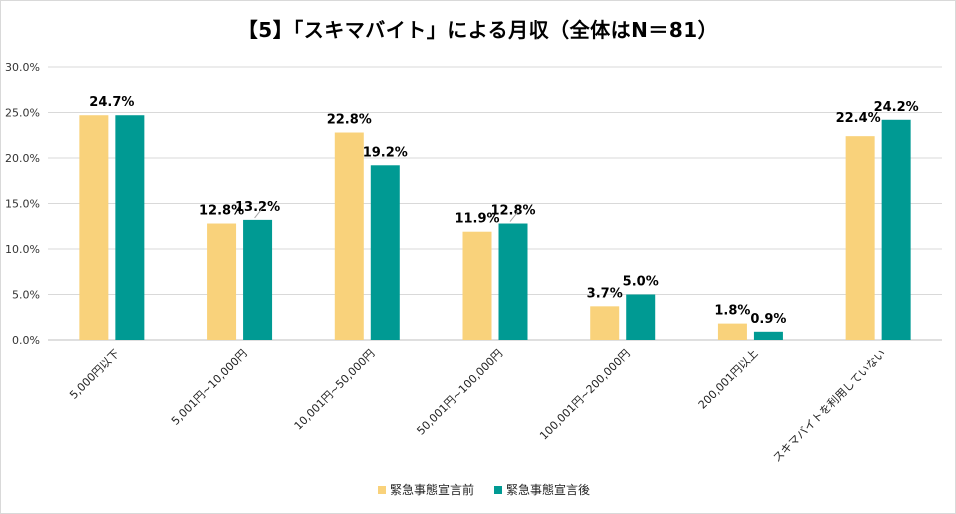  I want to click on data-label: 24.7%, so click(111, 102).